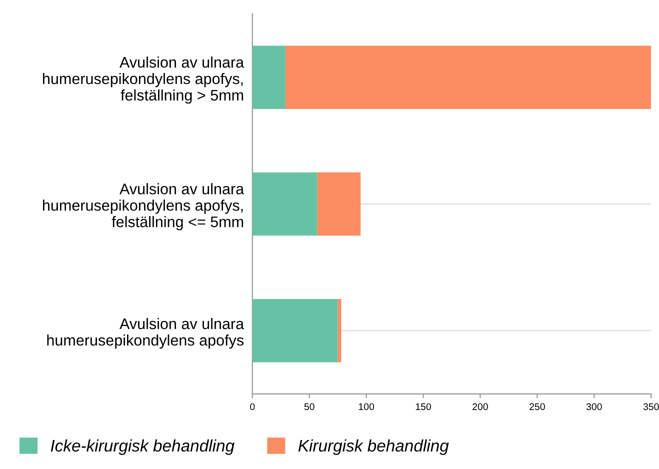  Describe the element at coordinates (537, 406) in the screenshot. I see `x-tick-label: 250` at that location.